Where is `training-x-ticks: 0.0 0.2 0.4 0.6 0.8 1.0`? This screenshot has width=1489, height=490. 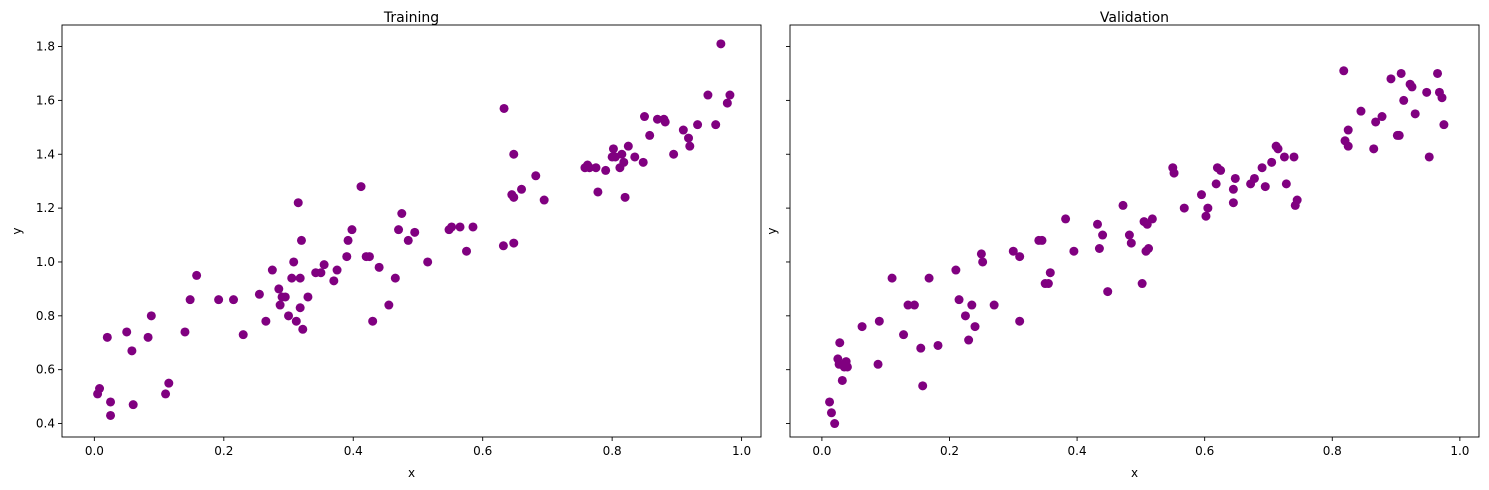
training-x-ticks: 0.0 0.2 0.4 0.6 0.8 1.0 is located at coordinates (418, 447).